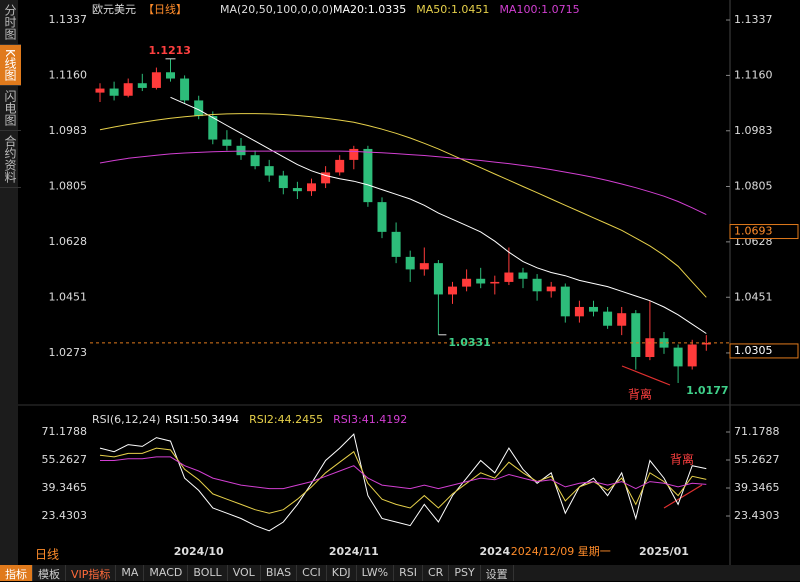  What do you see at coordinates (68, 241) in the screenshot?
I see `y-tick-label: 1.0628` at bounding box center [68, 241].